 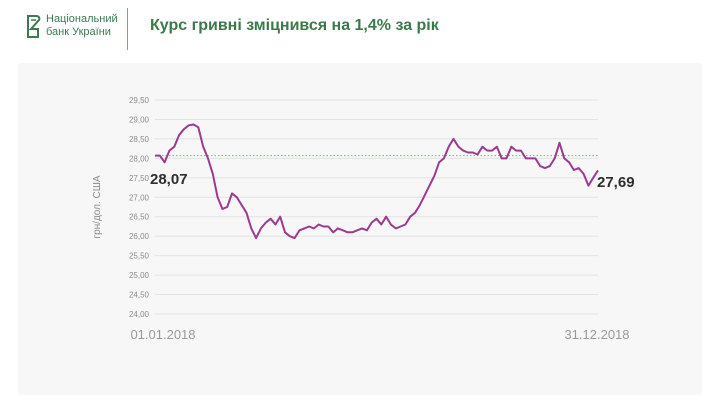 What do you see at coordinates (139, 178) in the screenshot?
I see `y-tick-label: 27,50` at bounding box center [139, 178].